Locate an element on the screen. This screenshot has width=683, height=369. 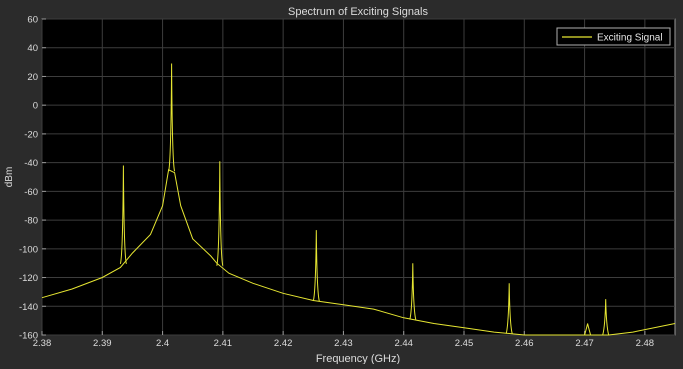
y-tick-label: -20 is located at coordinates (31, 134).